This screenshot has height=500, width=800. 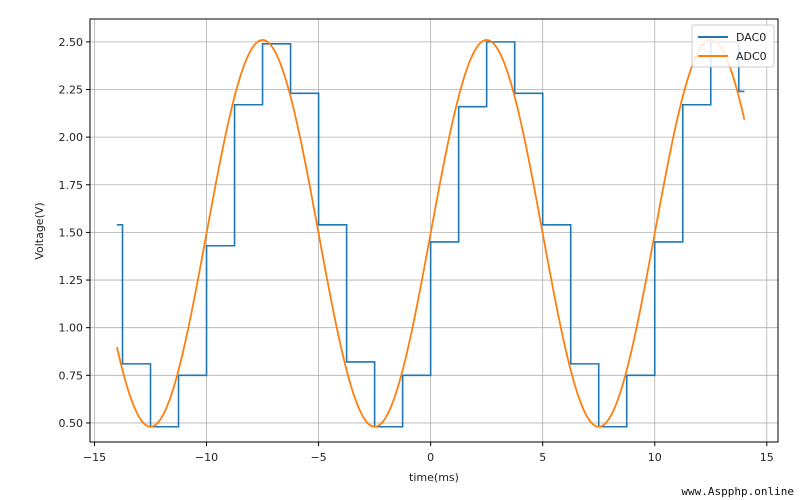 What do you see at coordinates (71, 42) in the screenshot?
I see `y-tick-label: 2.50` at bounding box center [71, 42].